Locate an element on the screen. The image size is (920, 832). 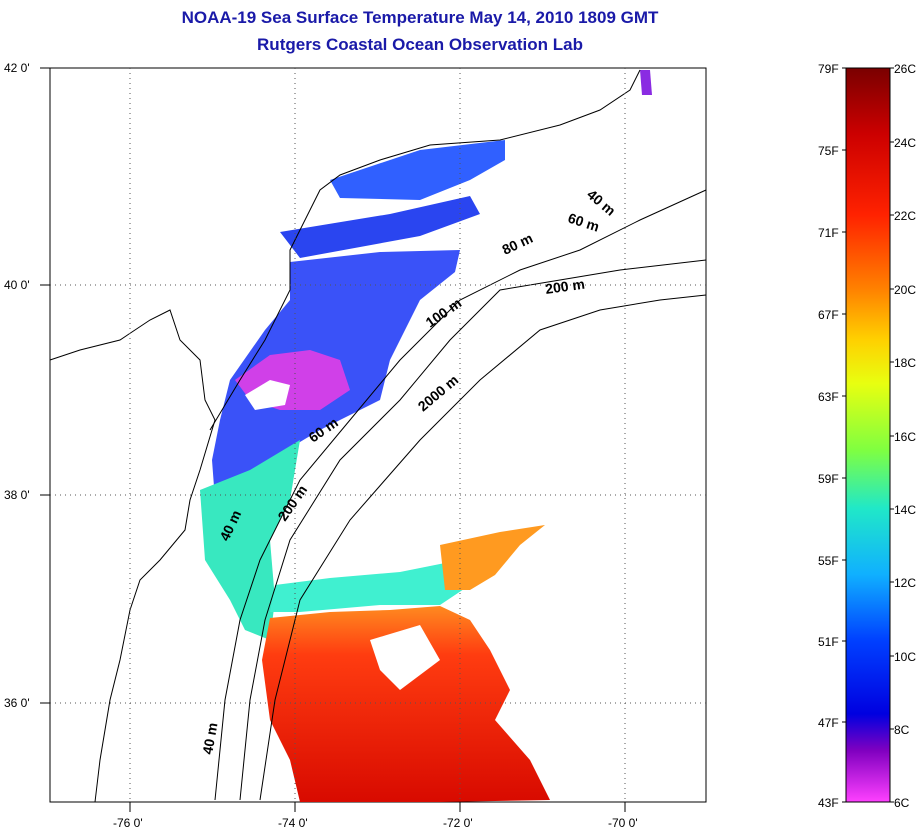
sst-frontal-band is located at coordinates (370, 586).